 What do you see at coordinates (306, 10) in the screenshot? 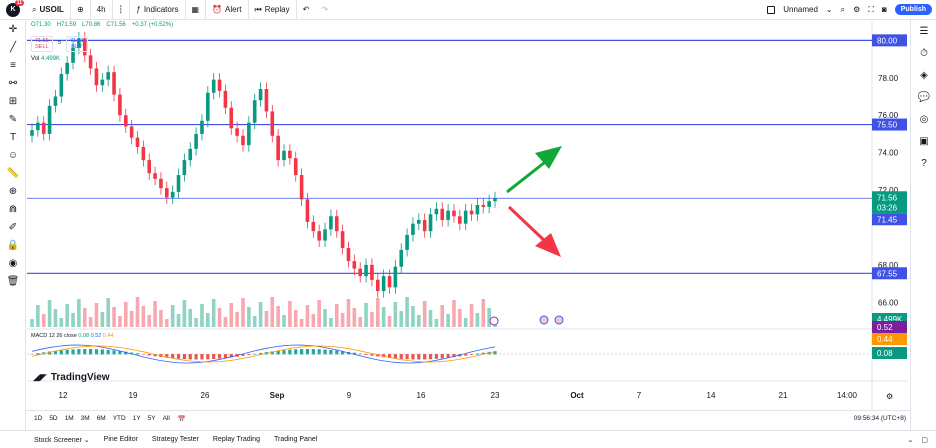
I see `undo-button: ↶` at bounding box center [306, 10].